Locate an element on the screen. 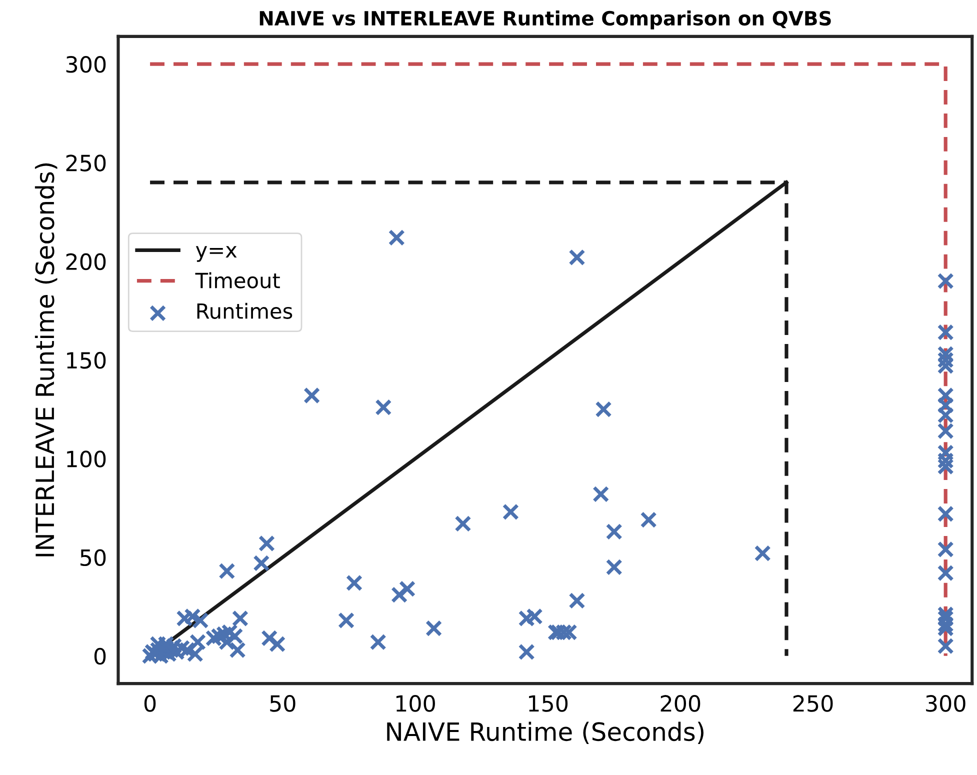 The width and height of the screenshot is (977, 775). y-tick-label: 250 is located at coordinates (86, 163).